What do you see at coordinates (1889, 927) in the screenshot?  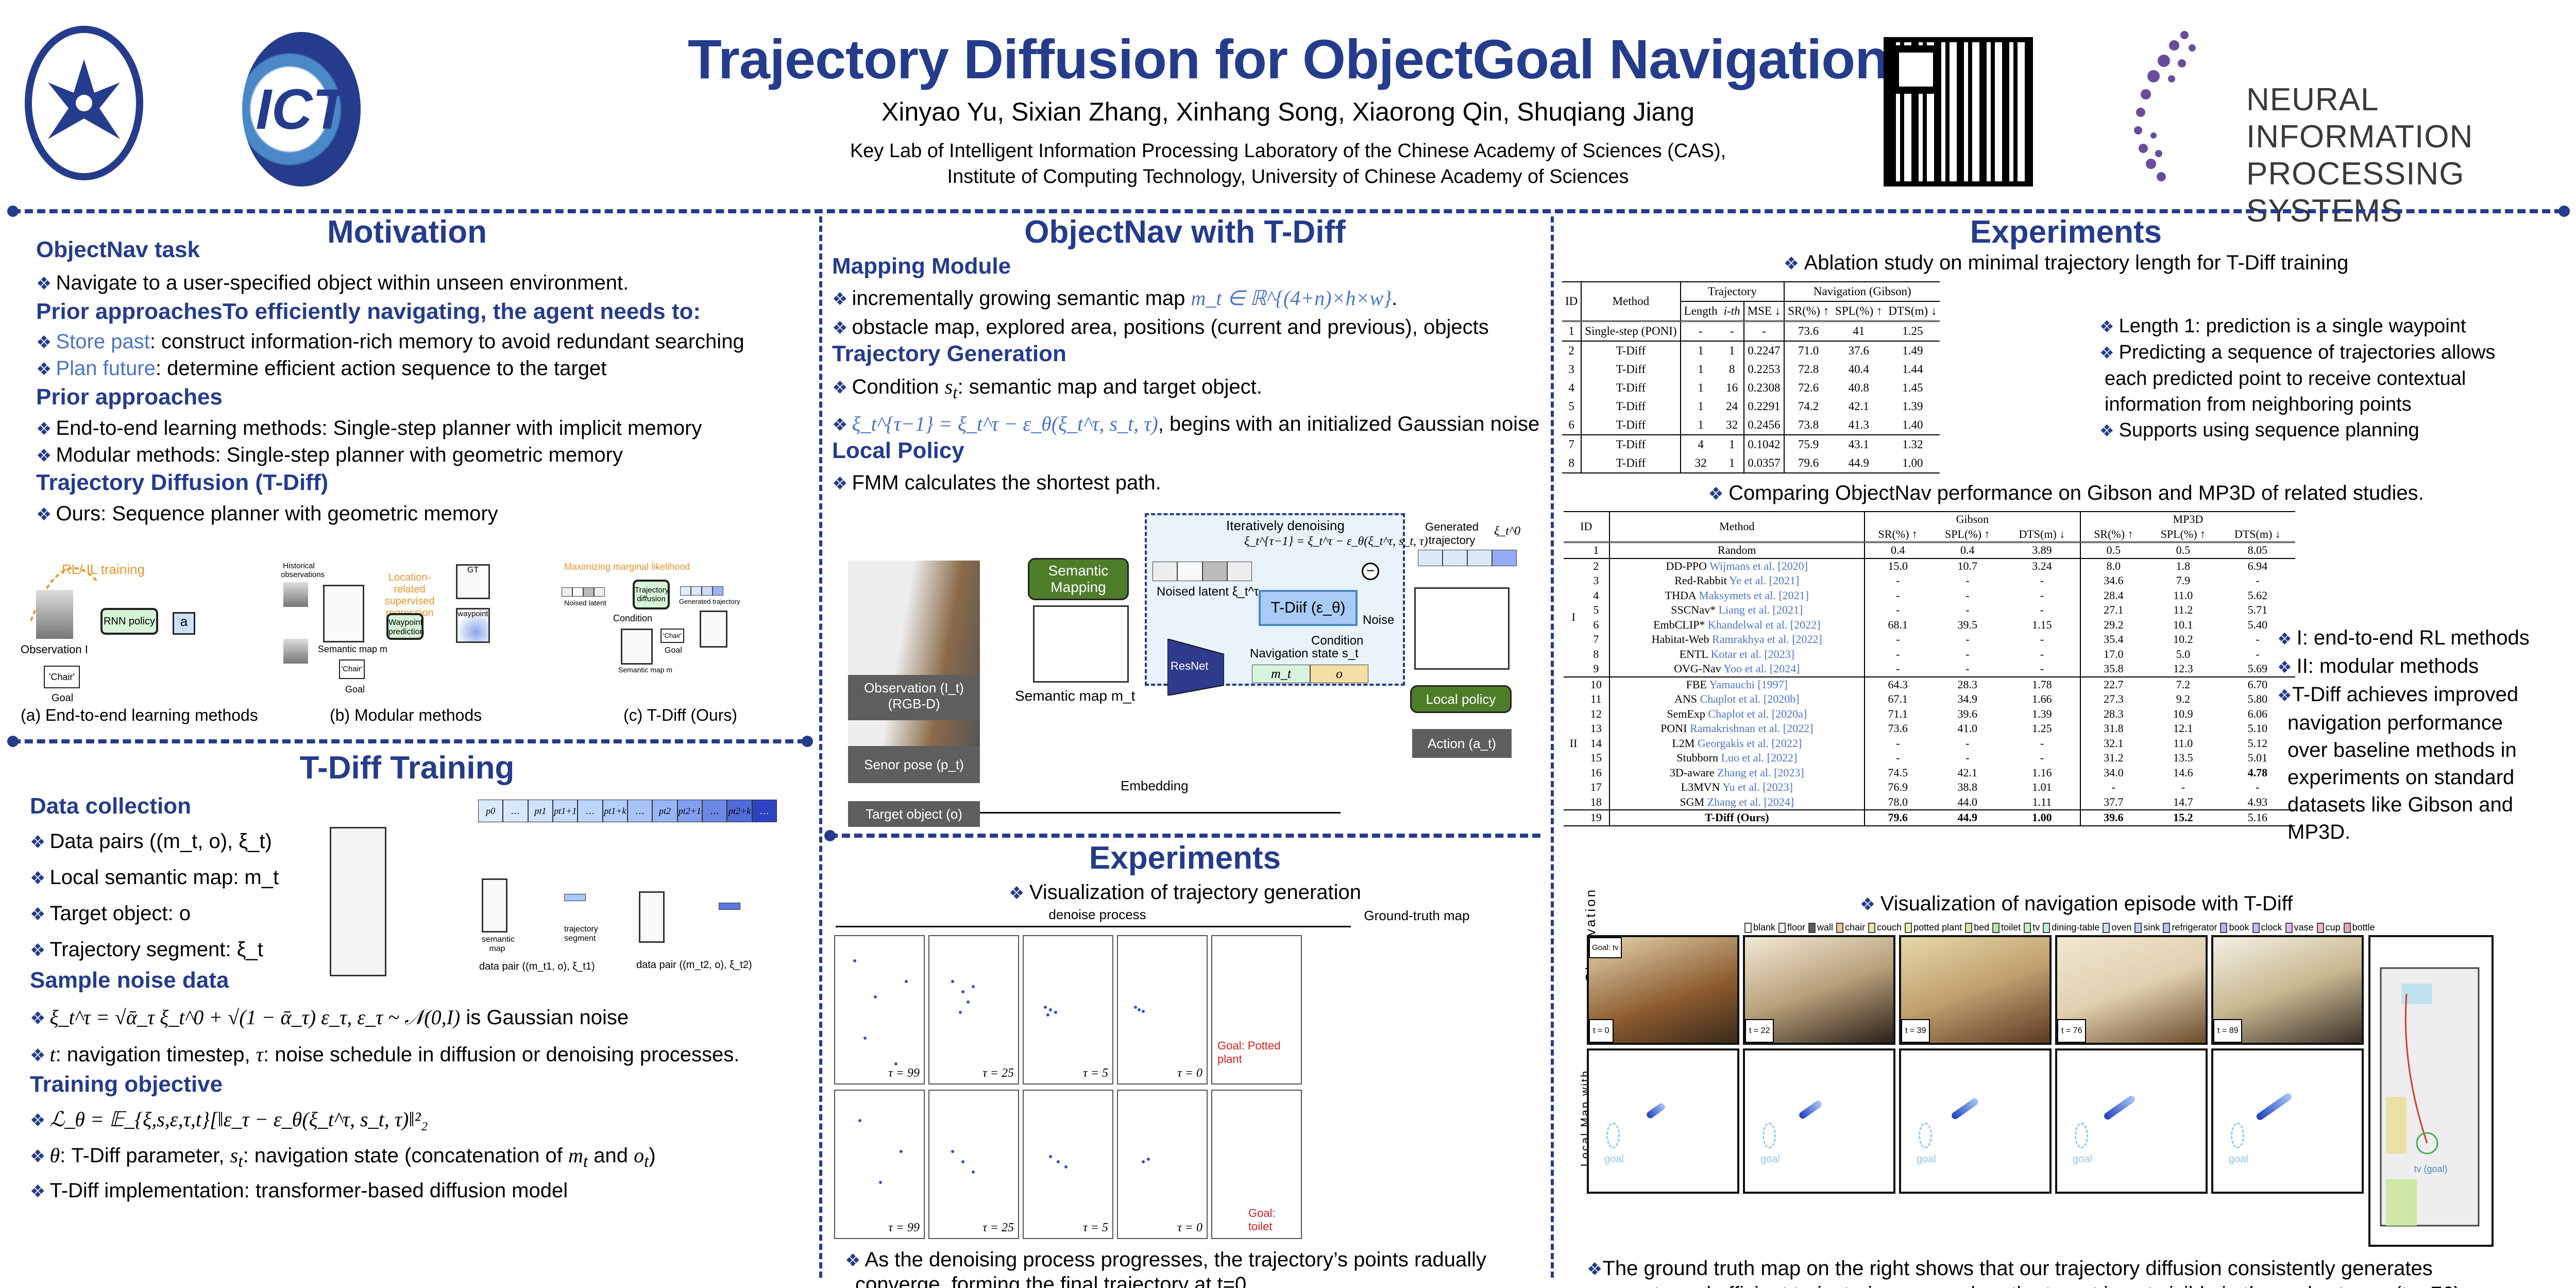 I see `legend-label: couch` at bounding box center [1889, 927].